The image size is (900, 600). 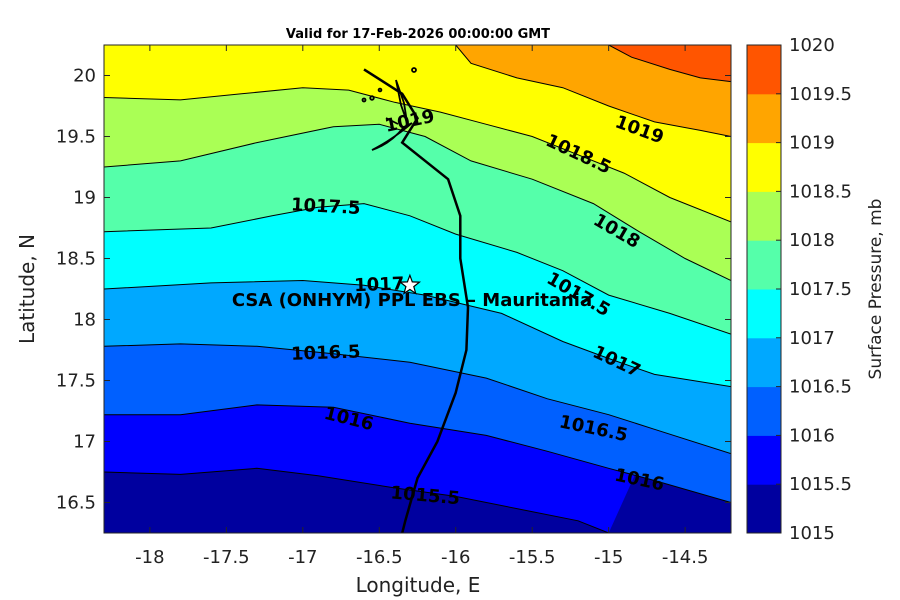 I want to click on y-tick-label: 20, so click(x=84, y=76).